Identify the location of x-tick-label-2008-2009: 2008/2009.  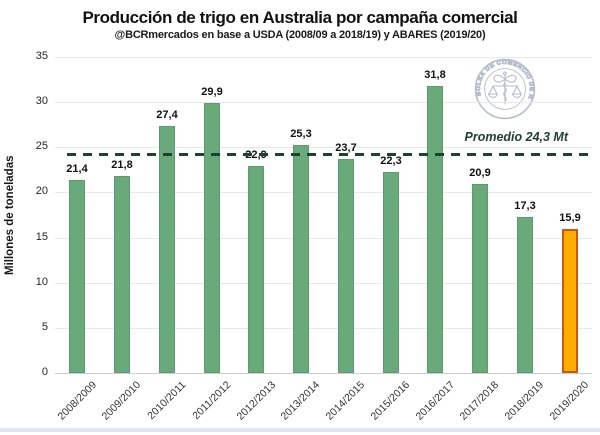
(77, 401).